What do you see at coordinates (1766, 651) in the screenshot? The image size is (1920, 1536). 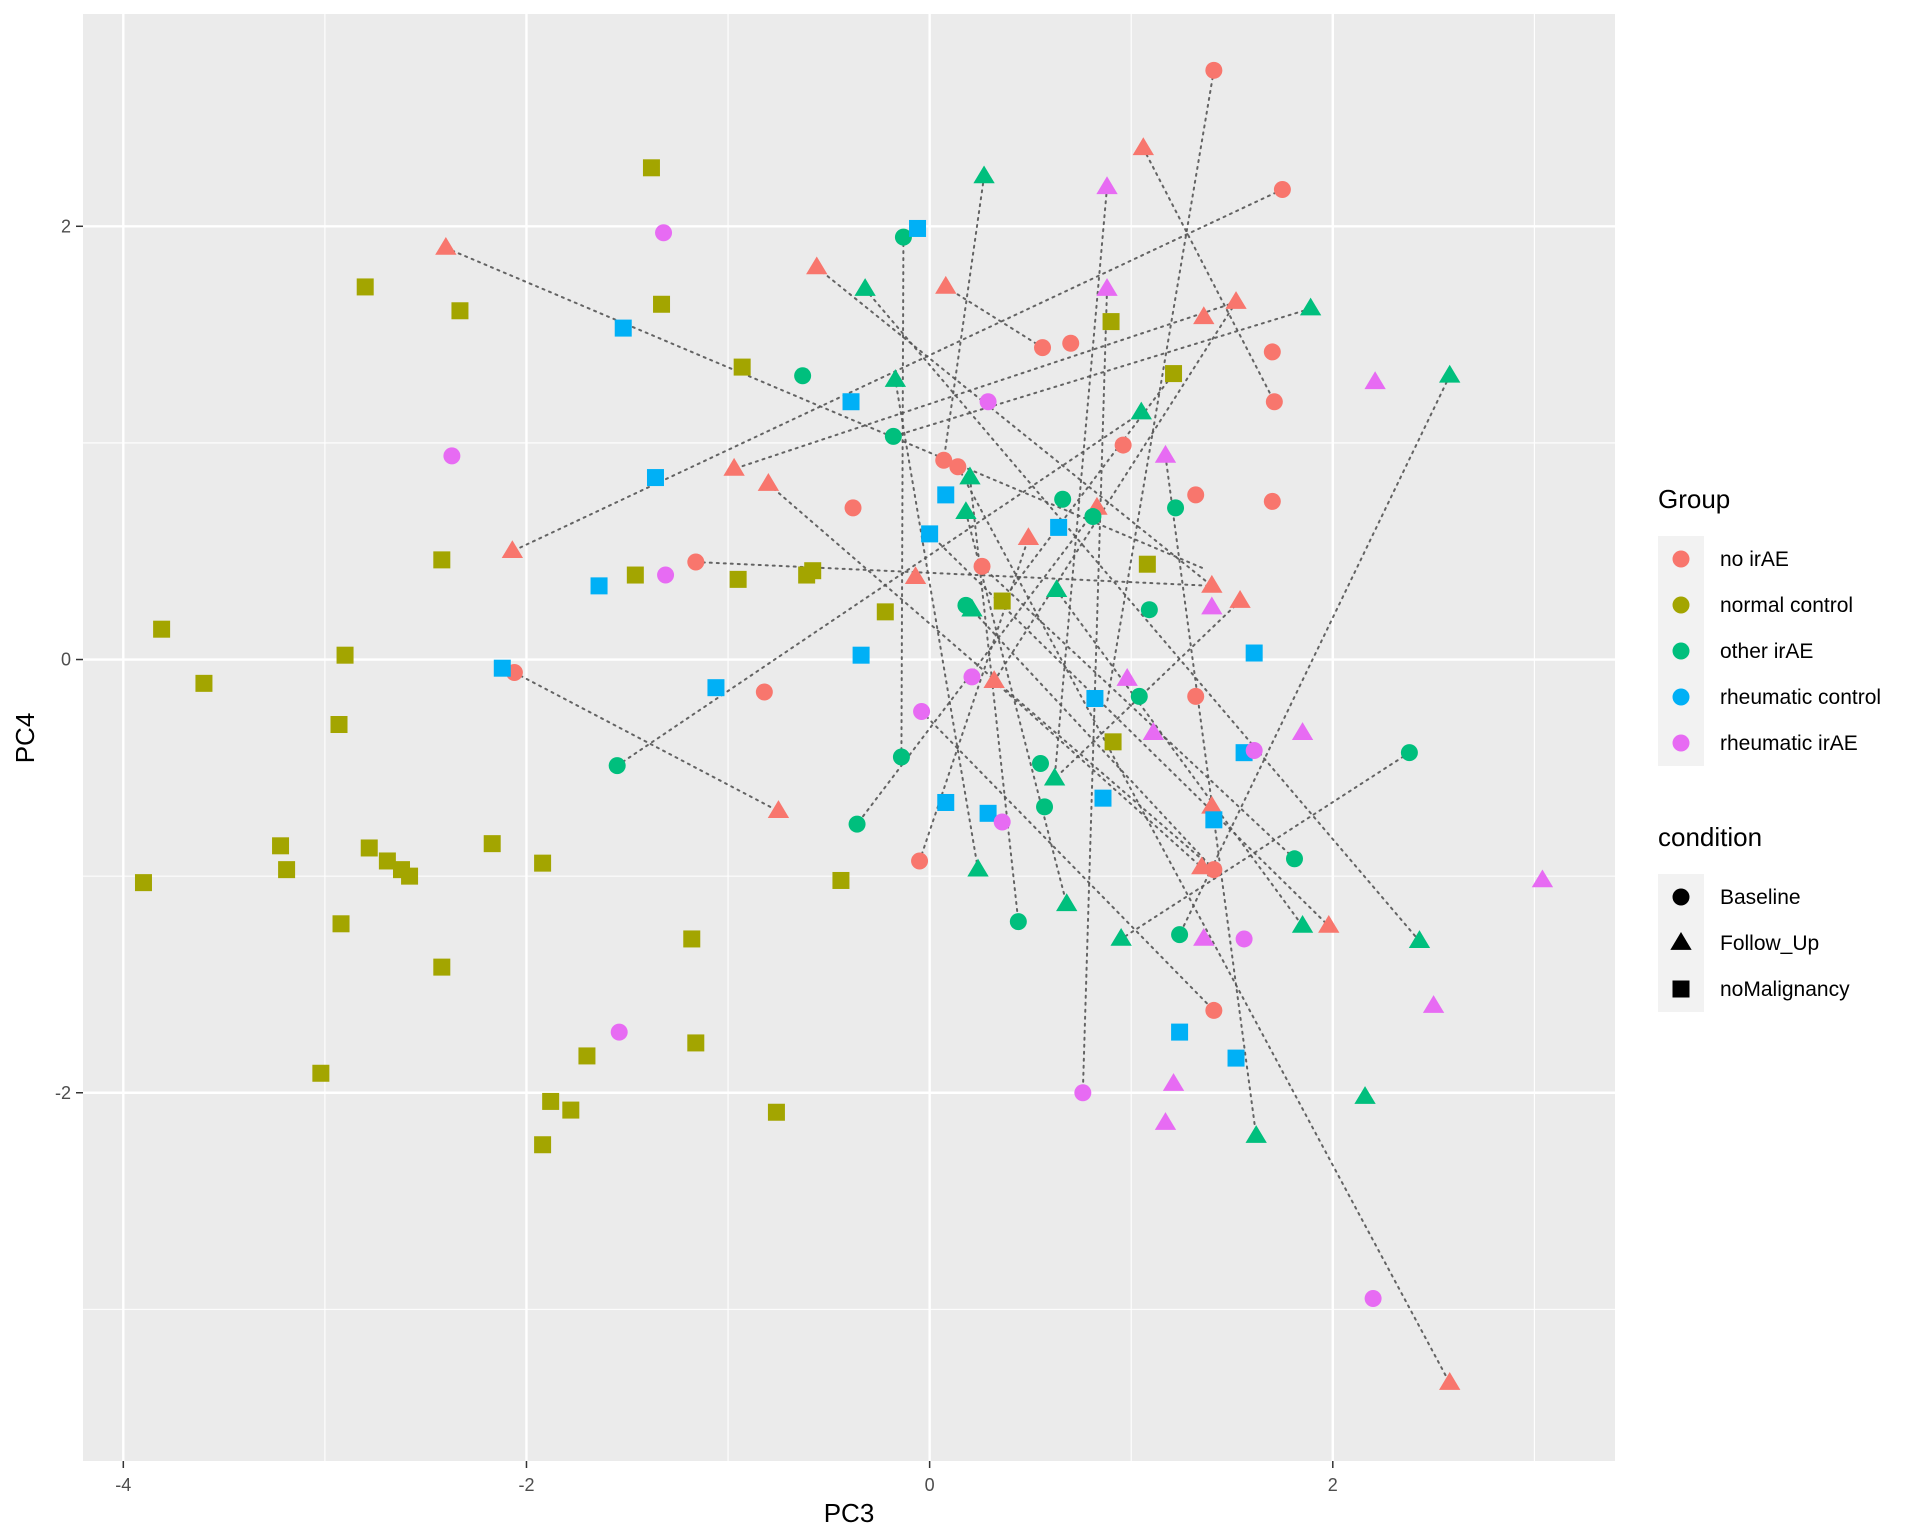 I see `legend-item-label: other irAE` at bounding box center [1766, 651].